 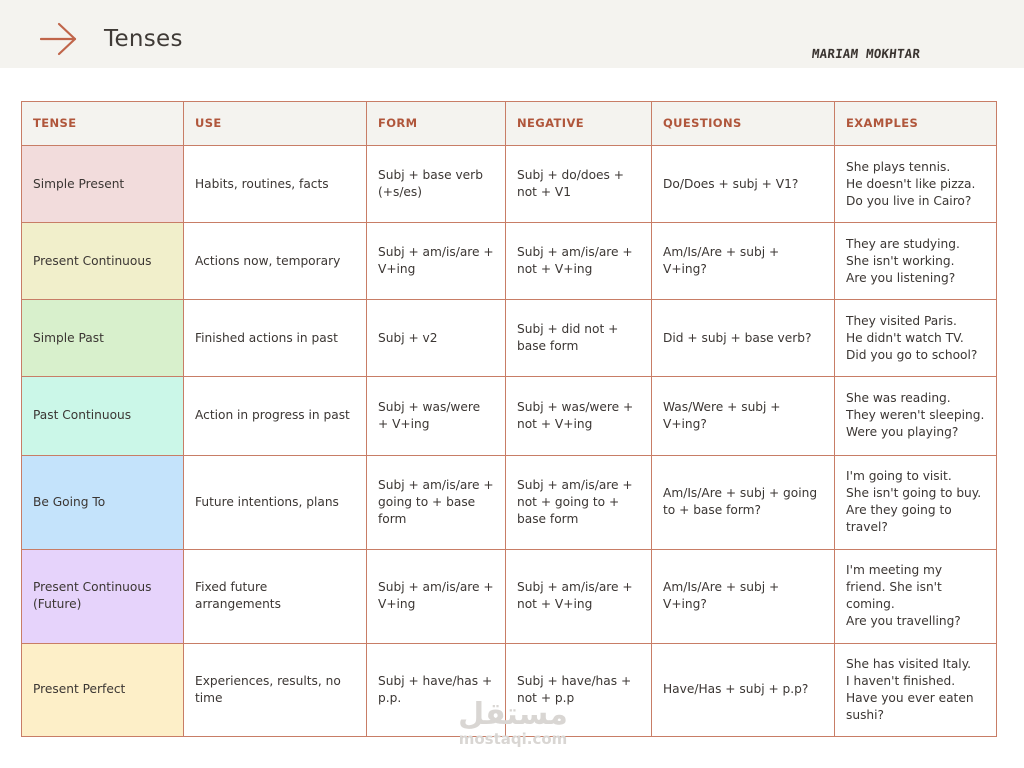 What do you see at coordinates (102, 123) in the screenshot?
I see `column-header-tense: TENSE` at bounding box center [102, 123].